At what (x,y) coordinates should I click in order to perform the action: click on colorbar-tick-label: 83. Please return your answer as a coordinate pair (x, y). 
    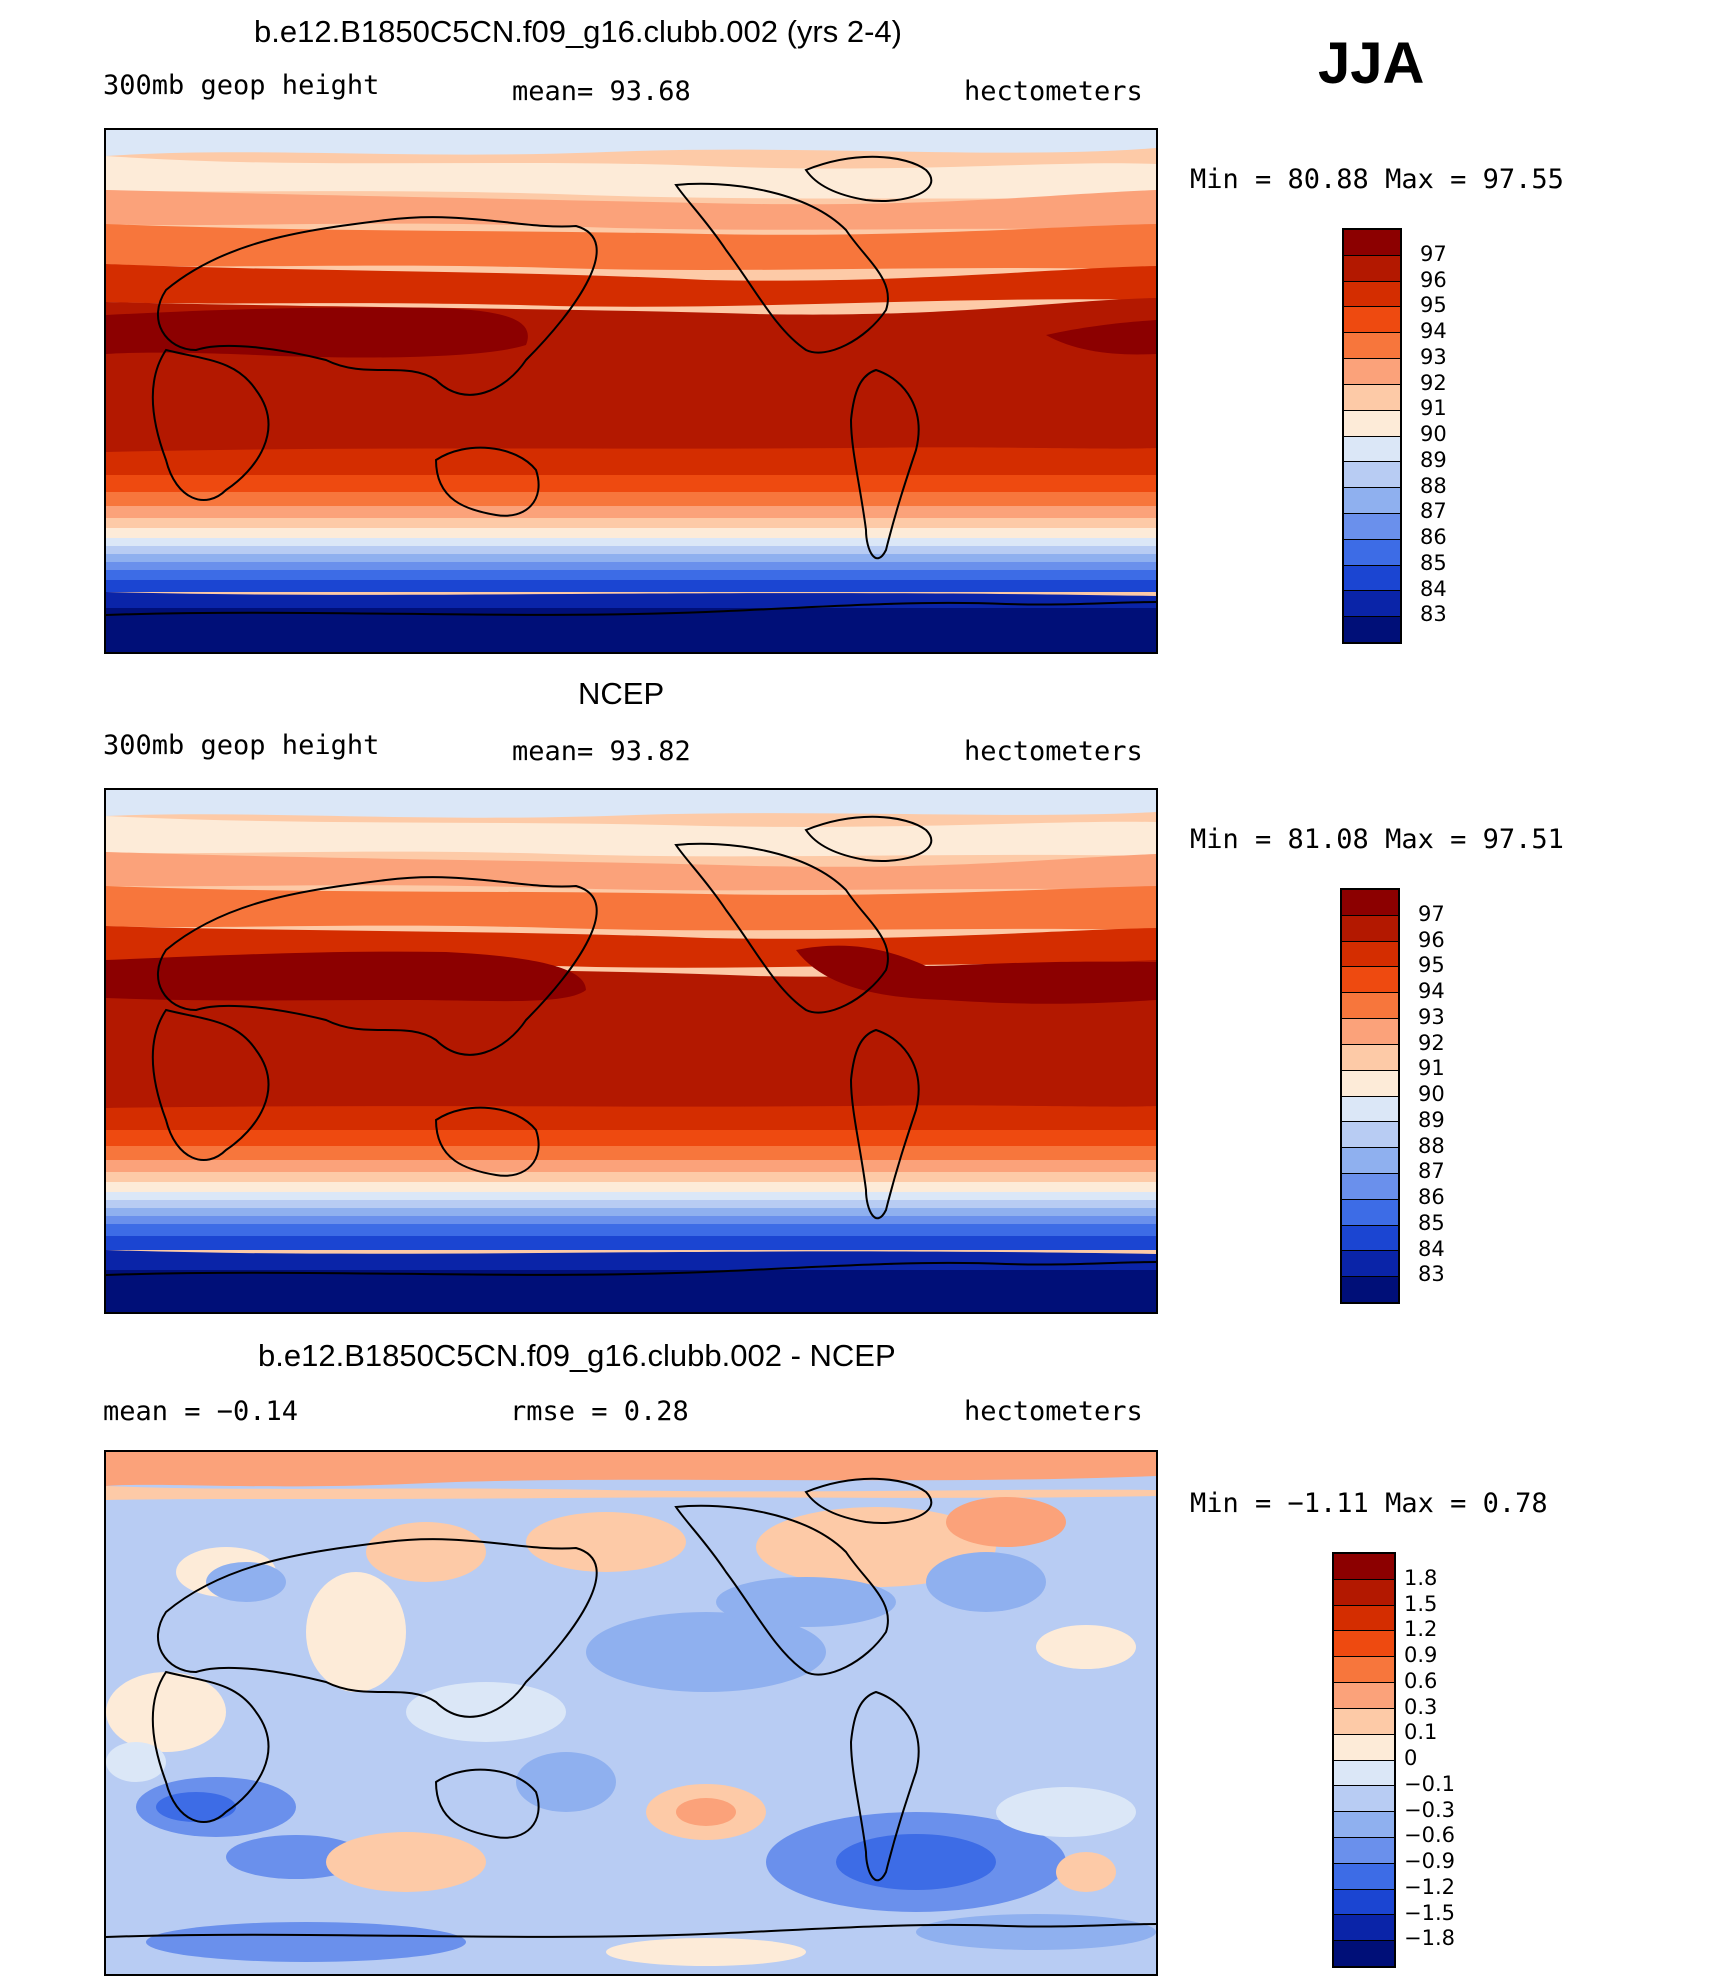
    Looking at the image, I should click on (1433, 614).